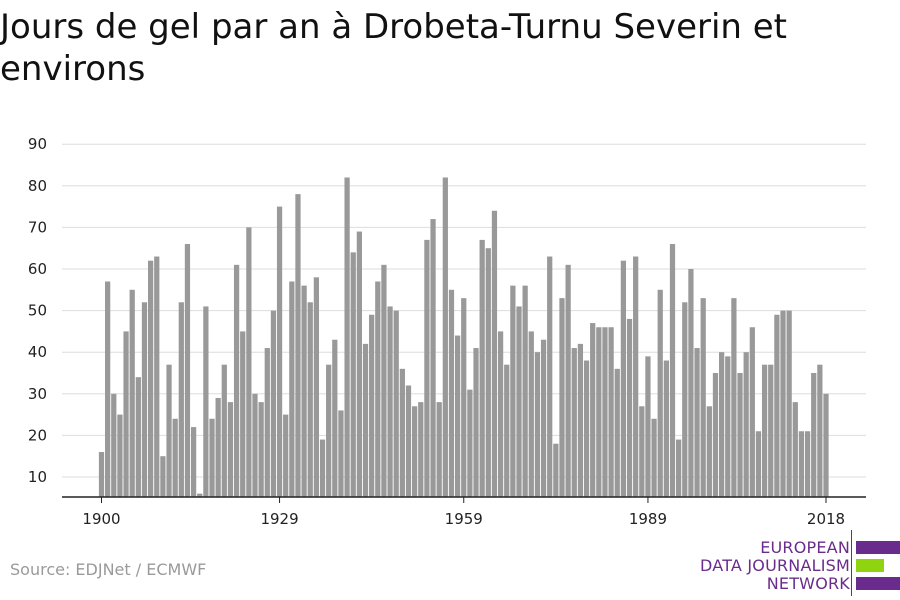 The image size is (900, 600). I want to click on bar-1946, so click(384, 380).